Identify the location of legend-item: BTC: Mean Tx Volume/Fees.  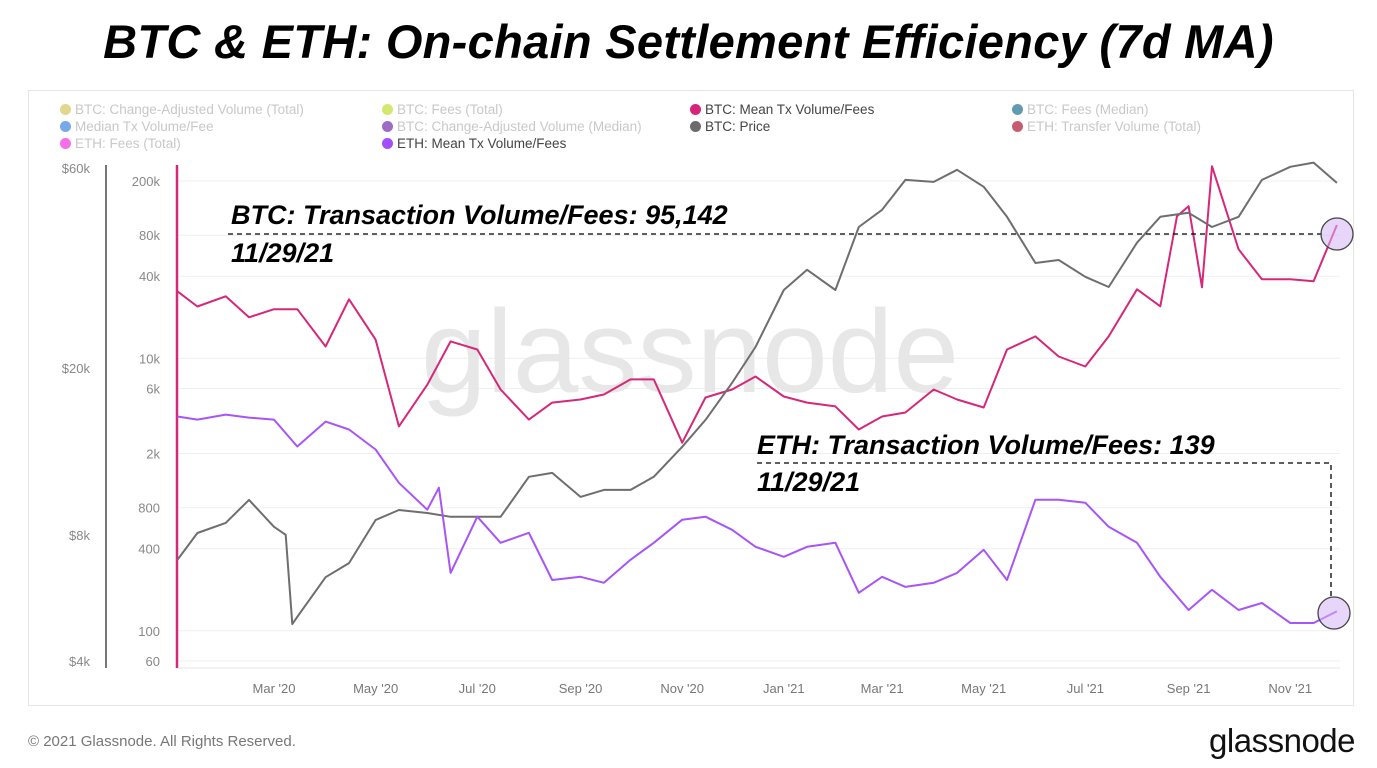
(782, 109).